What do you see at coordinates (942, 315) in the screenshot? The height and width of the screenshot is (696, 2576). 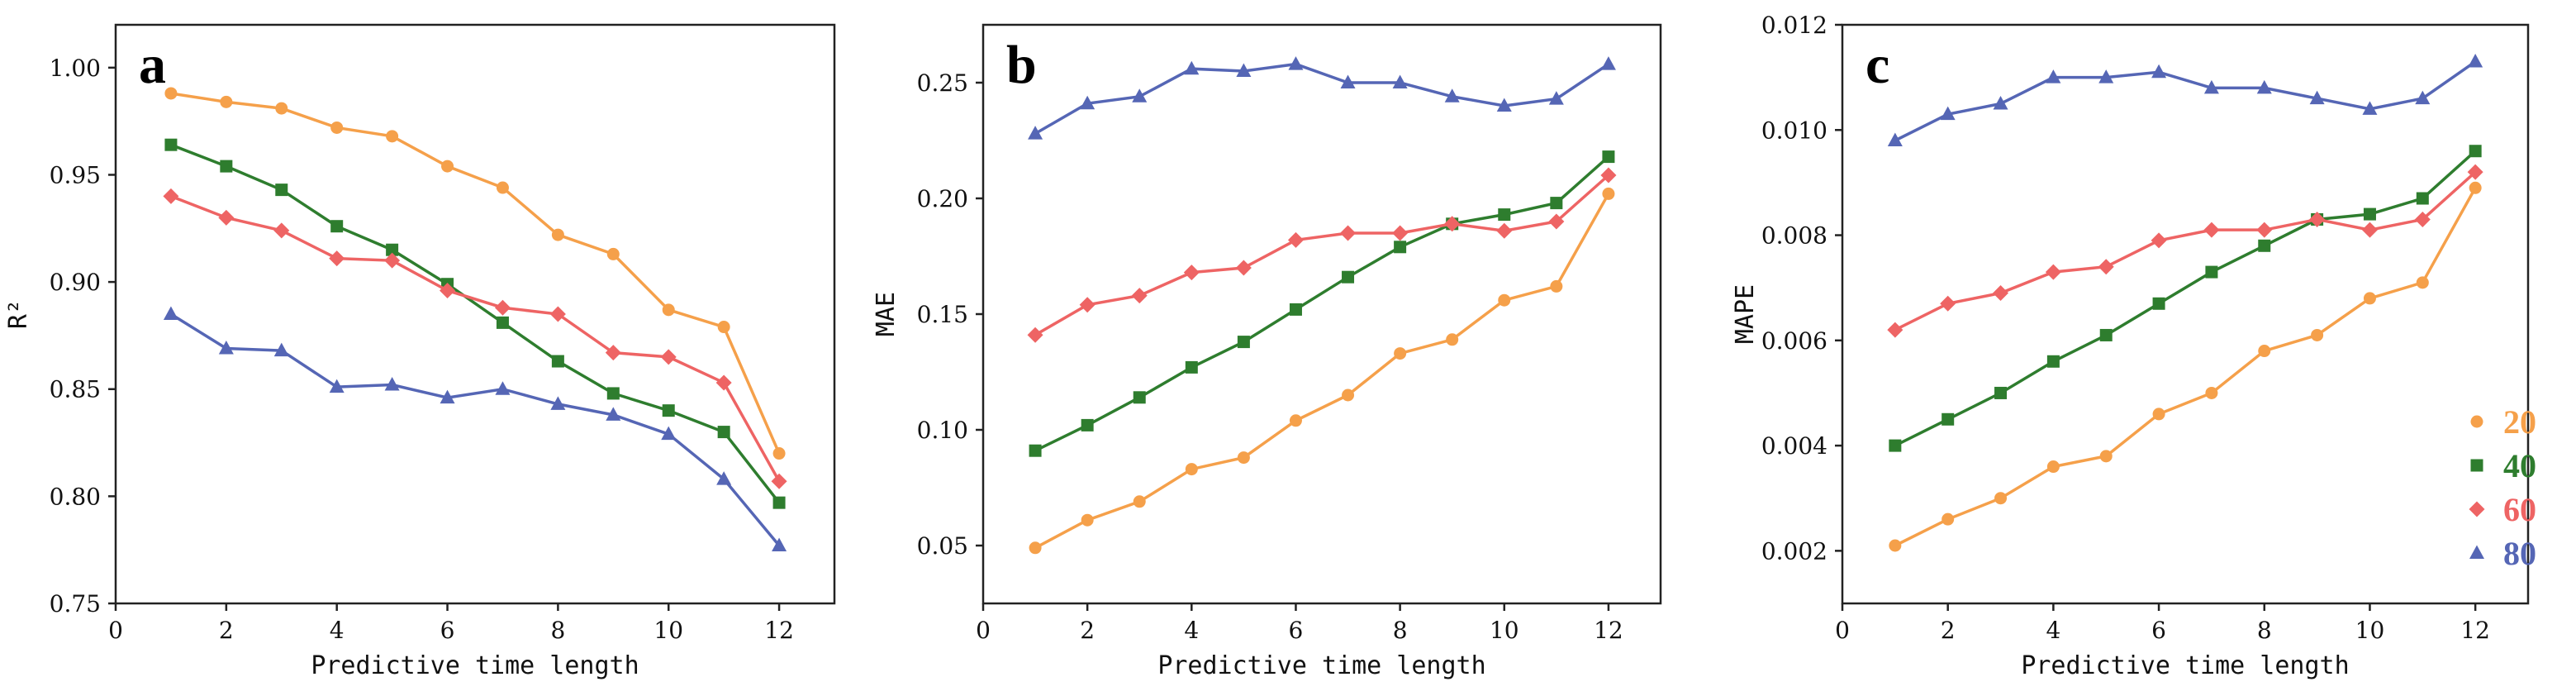 I see `y-tick-label: 0.15` at bounding box center [942, 315].